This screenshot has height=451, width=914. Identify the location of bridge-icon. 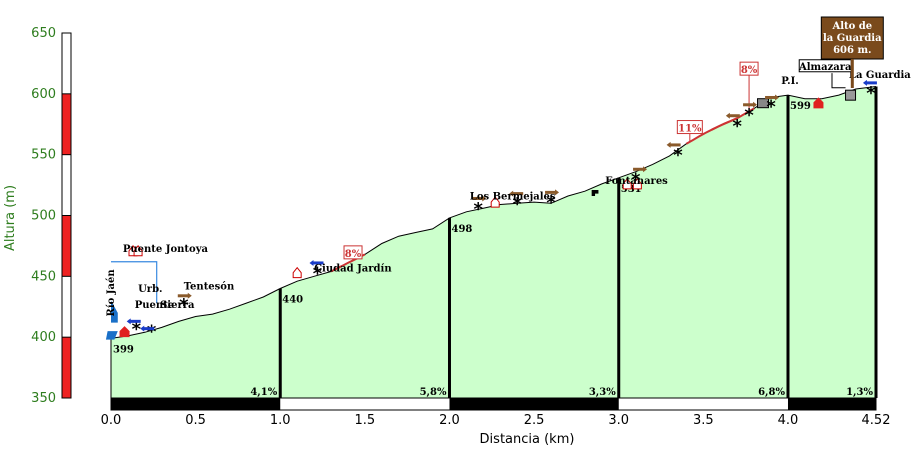
(111, 335).